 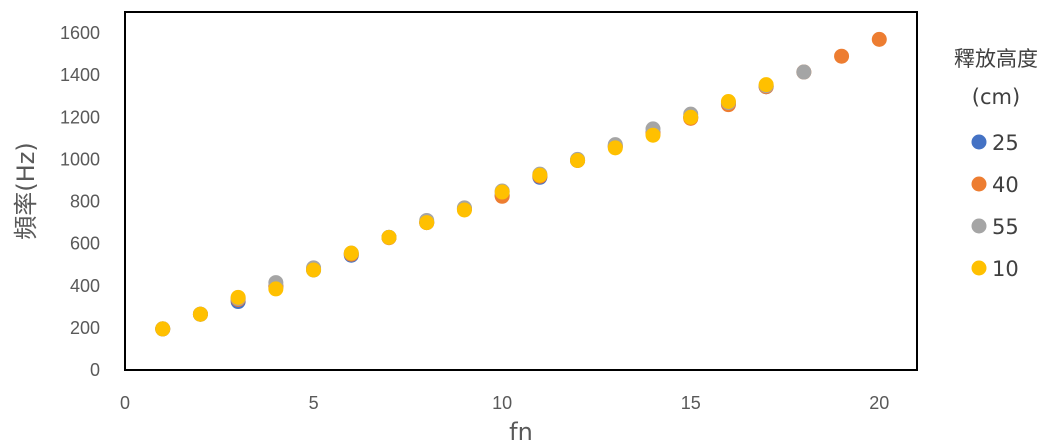 I want to click on x-tick-label: 10, so click(x=502, y=403).